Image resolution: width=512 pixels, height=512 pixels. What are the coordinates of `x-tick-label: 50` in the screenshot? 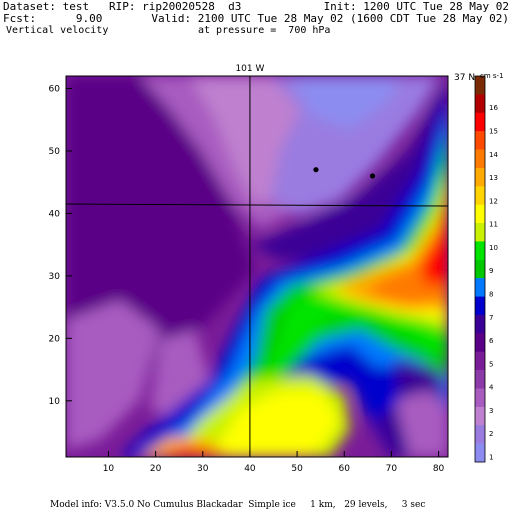 It's located at (297, 469).